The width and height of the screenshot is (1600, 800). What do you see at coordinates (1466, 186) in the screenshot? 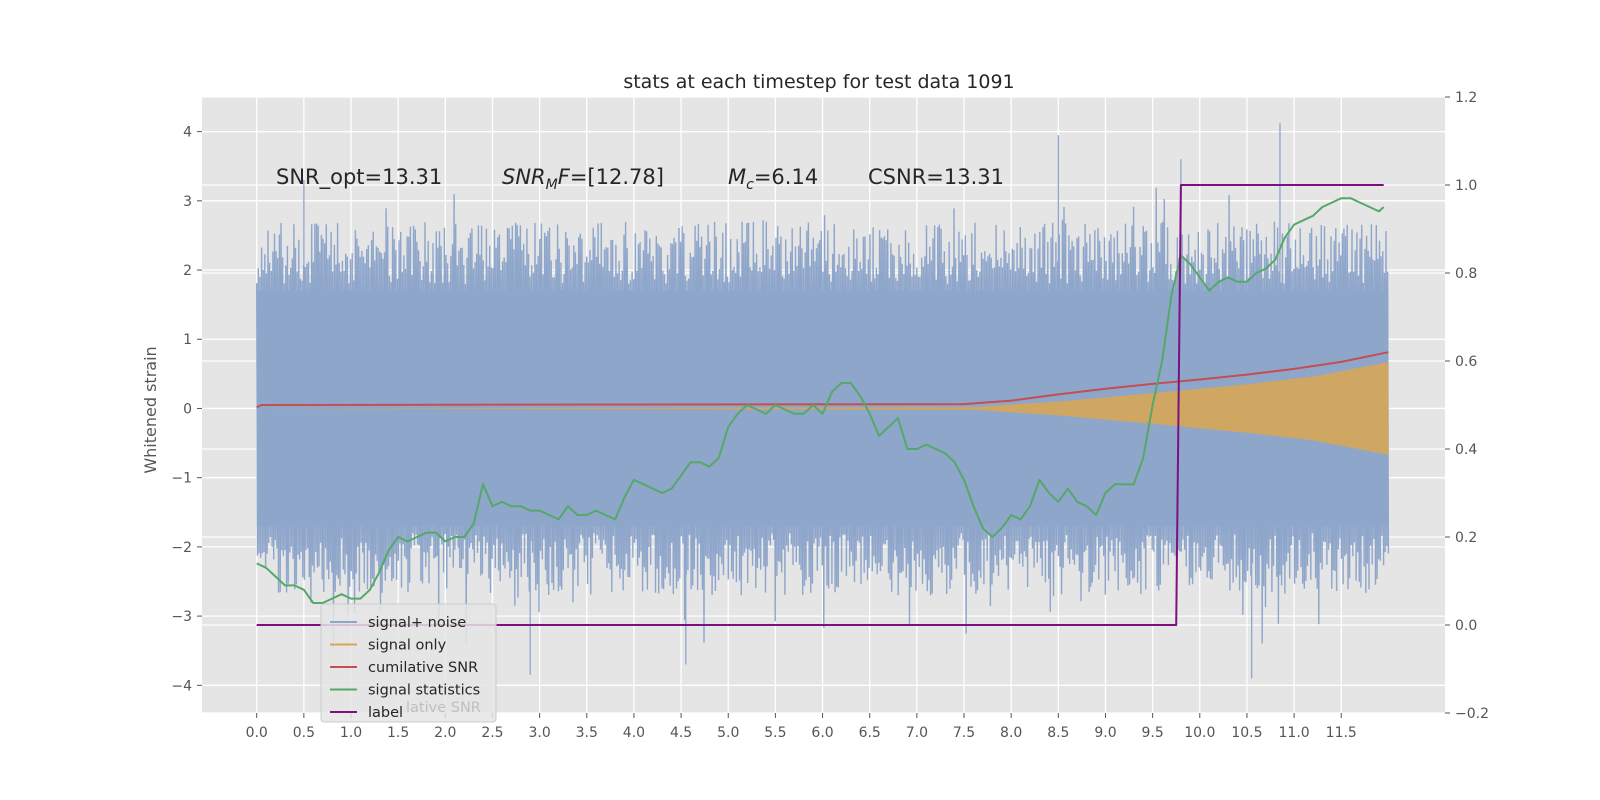
I see `y-right-tick-label: 1.0` at bounding box center [1466, 186].